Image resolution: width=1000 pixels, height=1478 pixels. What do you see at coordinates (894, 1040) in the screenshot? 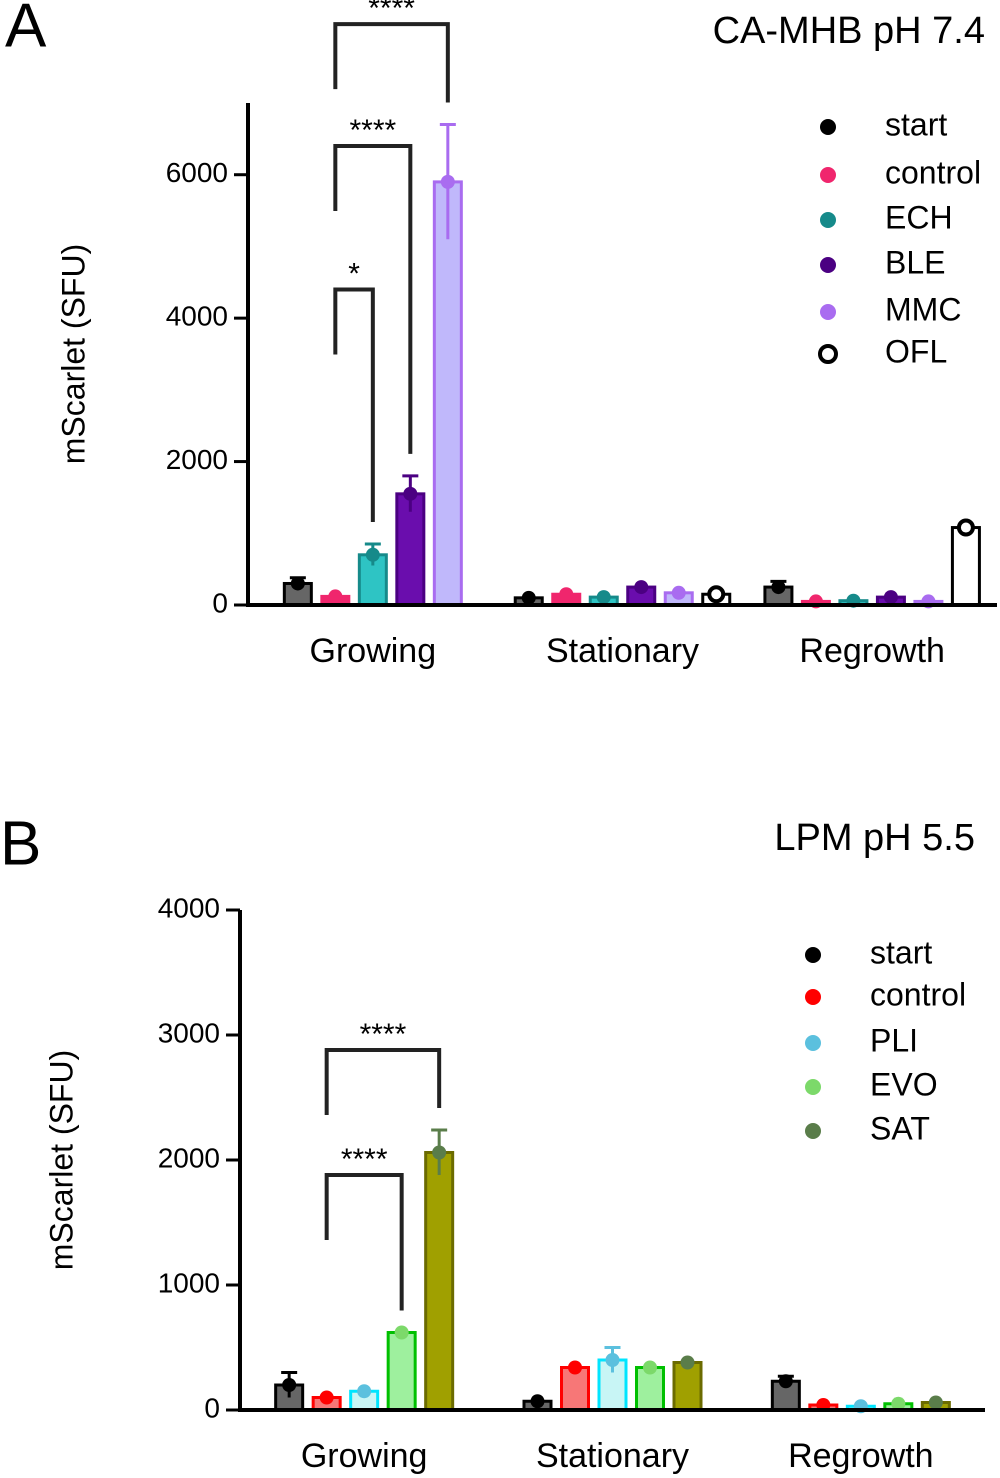
I see `legend-label: PLI` at bounding box center [894, 1040].